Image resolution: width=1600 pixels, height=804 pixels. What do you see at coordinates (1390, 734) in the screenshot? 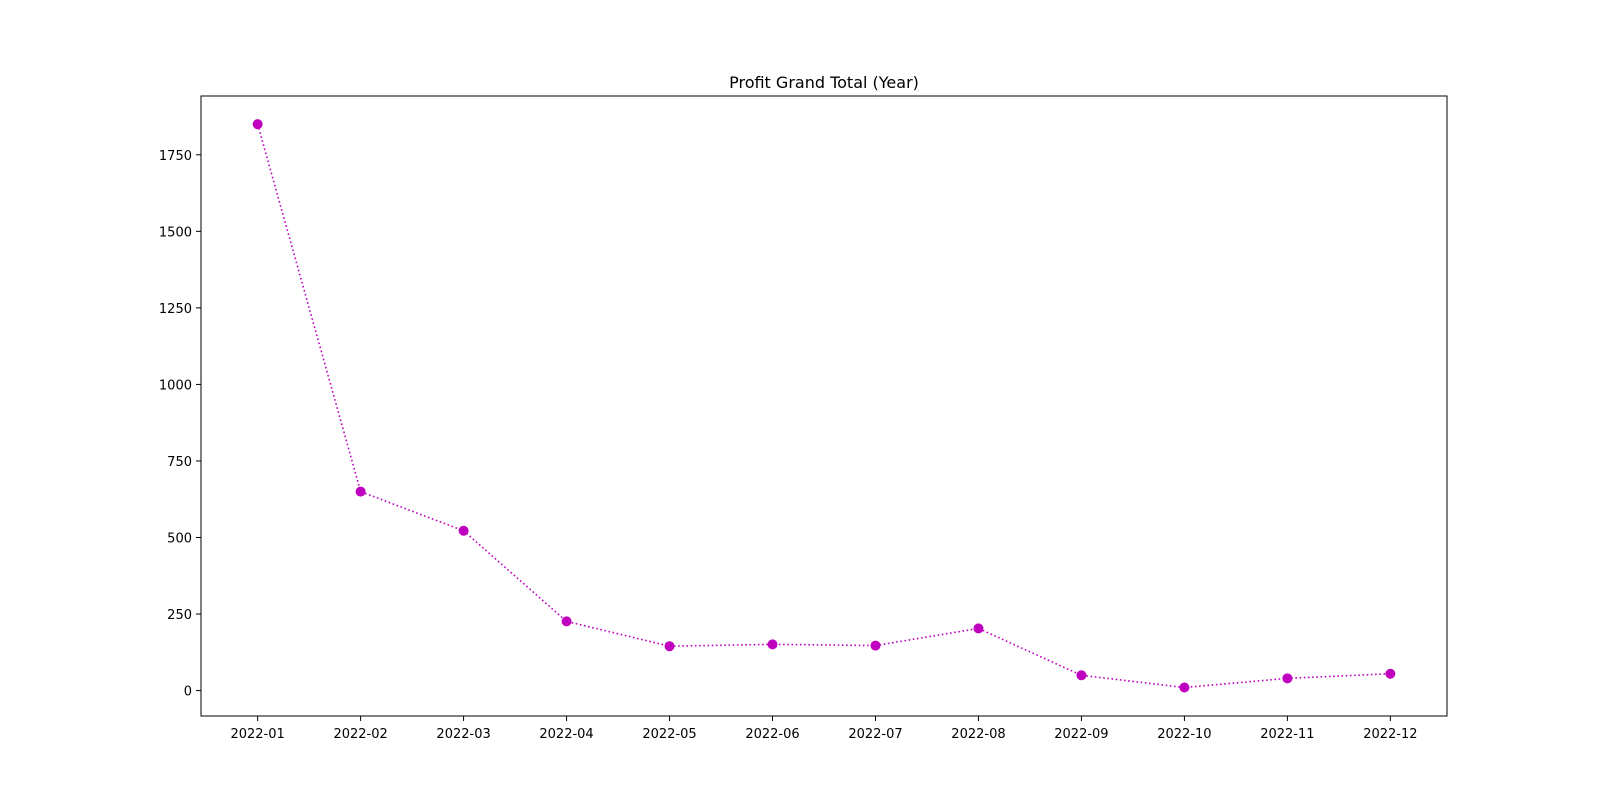
I see `x-tick-label: 2022-12` at bounding box center [1390, 734].